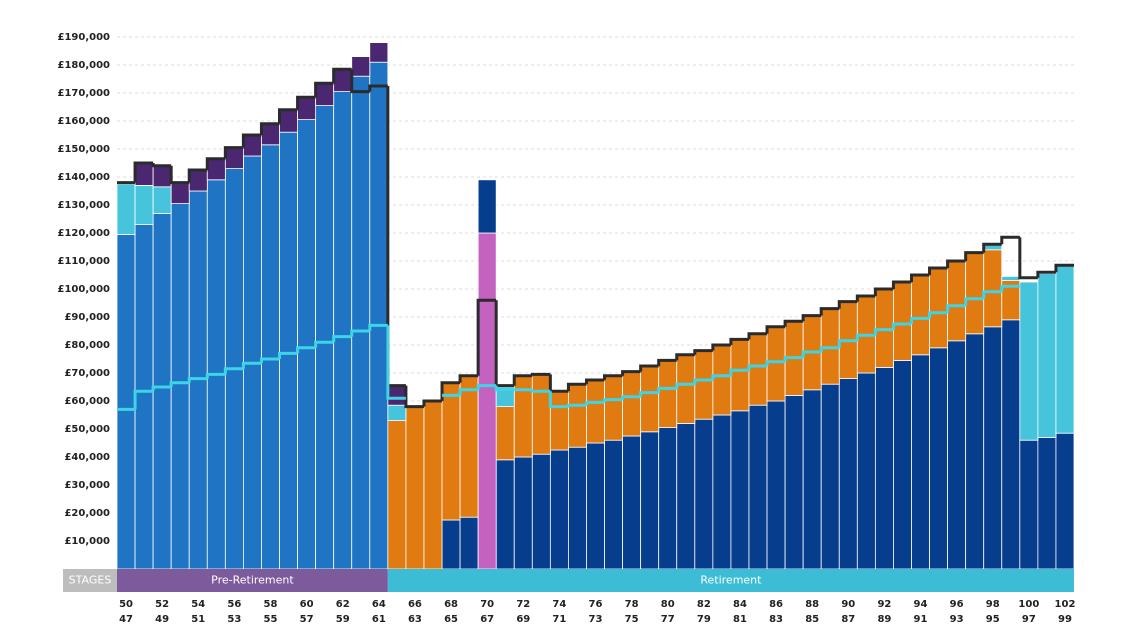 This screenshot has width=1137, height=634. Describe the element at coordinates (415, 604) in the screenshot. I see `x-tick-label: 66` at that location.